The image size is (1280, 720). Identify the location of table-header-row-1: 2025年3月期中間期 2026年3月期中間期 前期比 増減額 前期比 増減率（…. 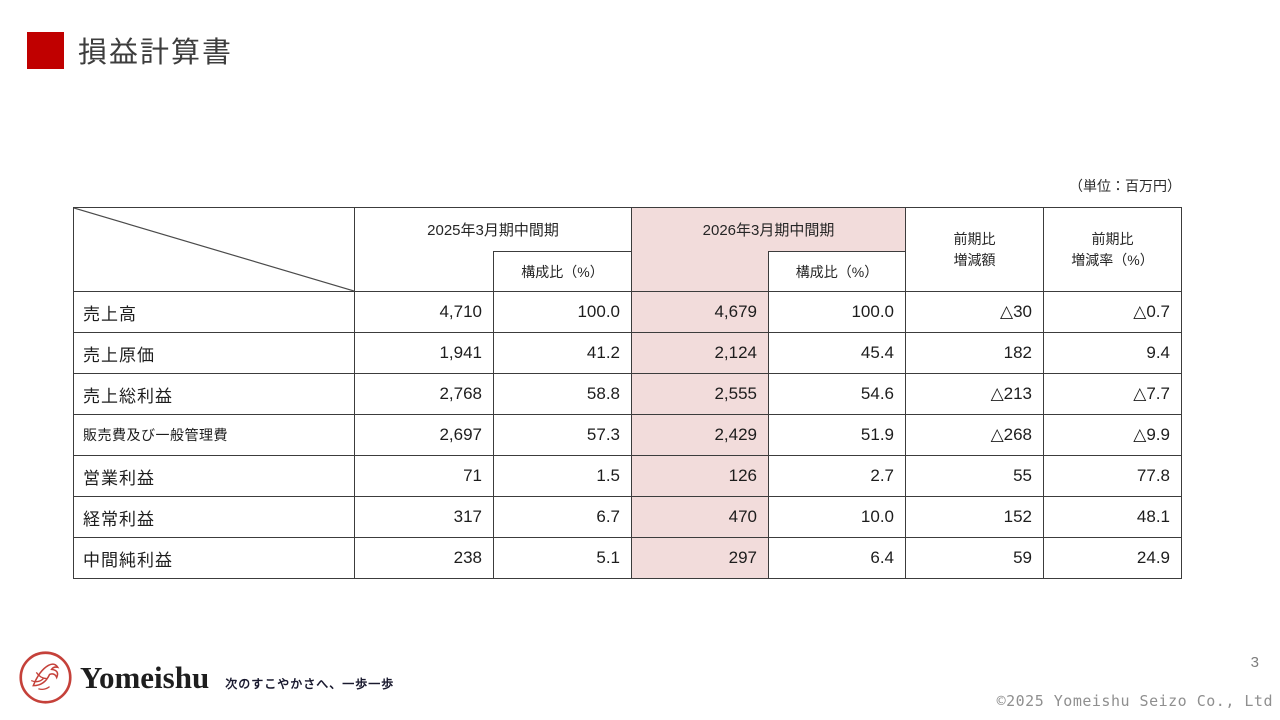
(627, 249).